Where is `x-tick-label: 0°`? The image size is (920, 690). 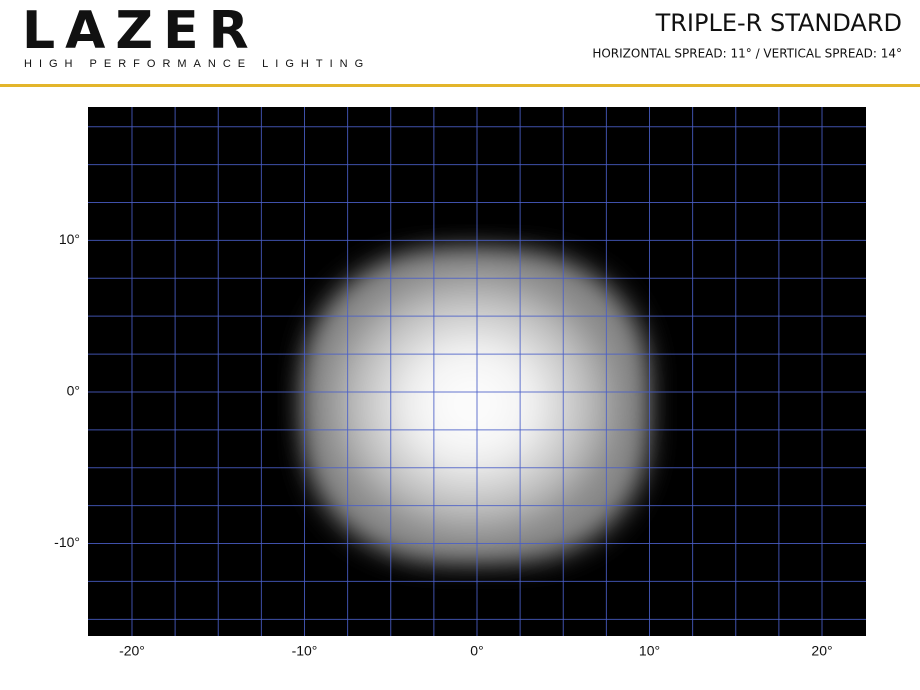
x-tick-label: 0° is located at coordinates (476, 651).